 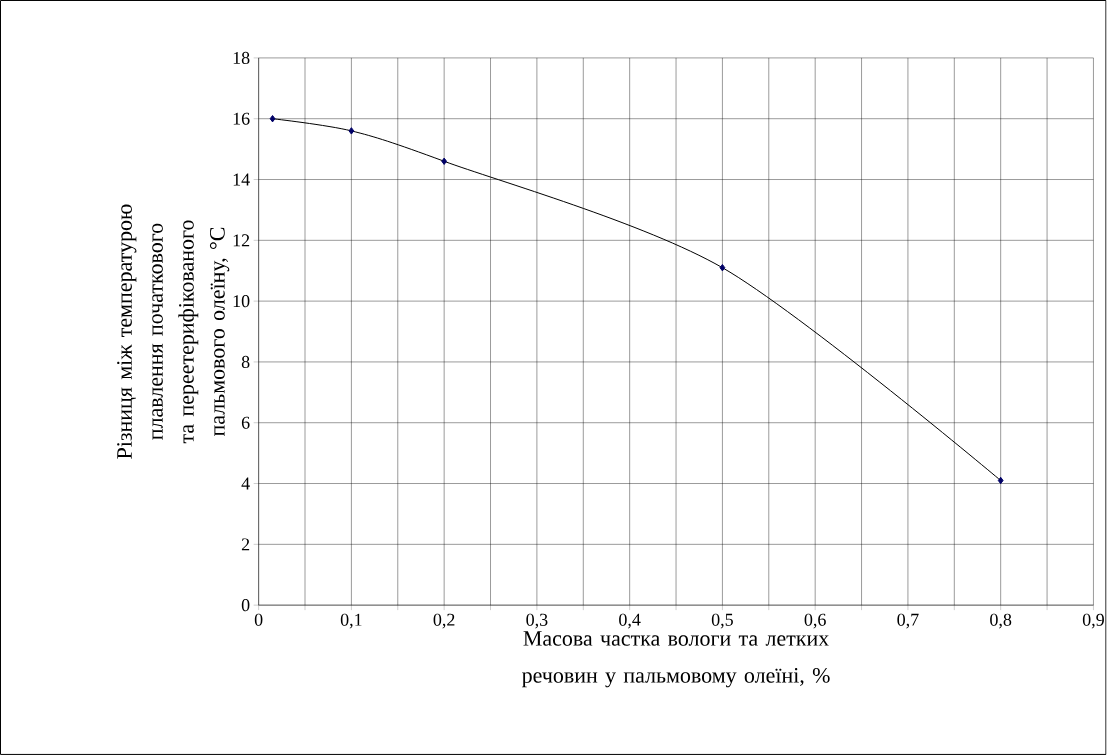 I want to click on x-tick-label: 0,3, so click(x=537, y=621).